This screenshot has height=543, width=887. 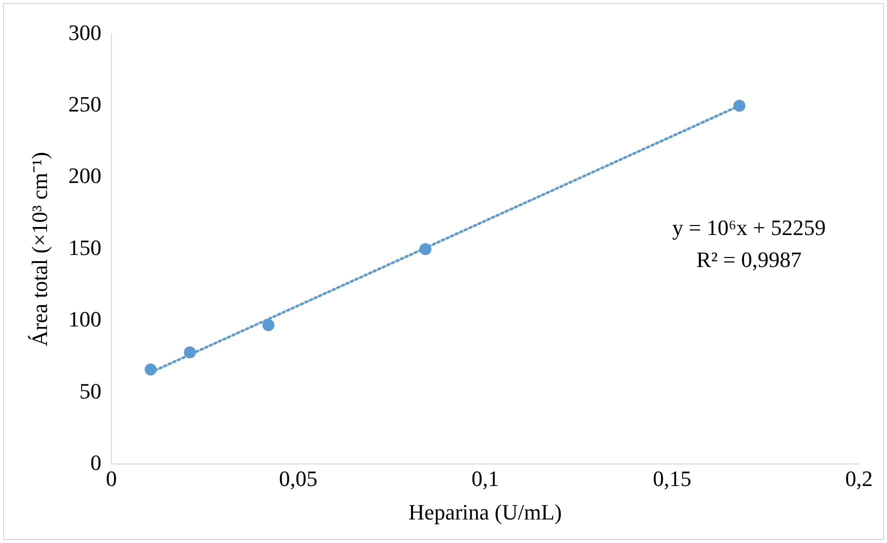 What do you see at coordinates (298, 479) in the screenshot?
I see `x-tick-label: 0,05` at bounding box center [298, 479].